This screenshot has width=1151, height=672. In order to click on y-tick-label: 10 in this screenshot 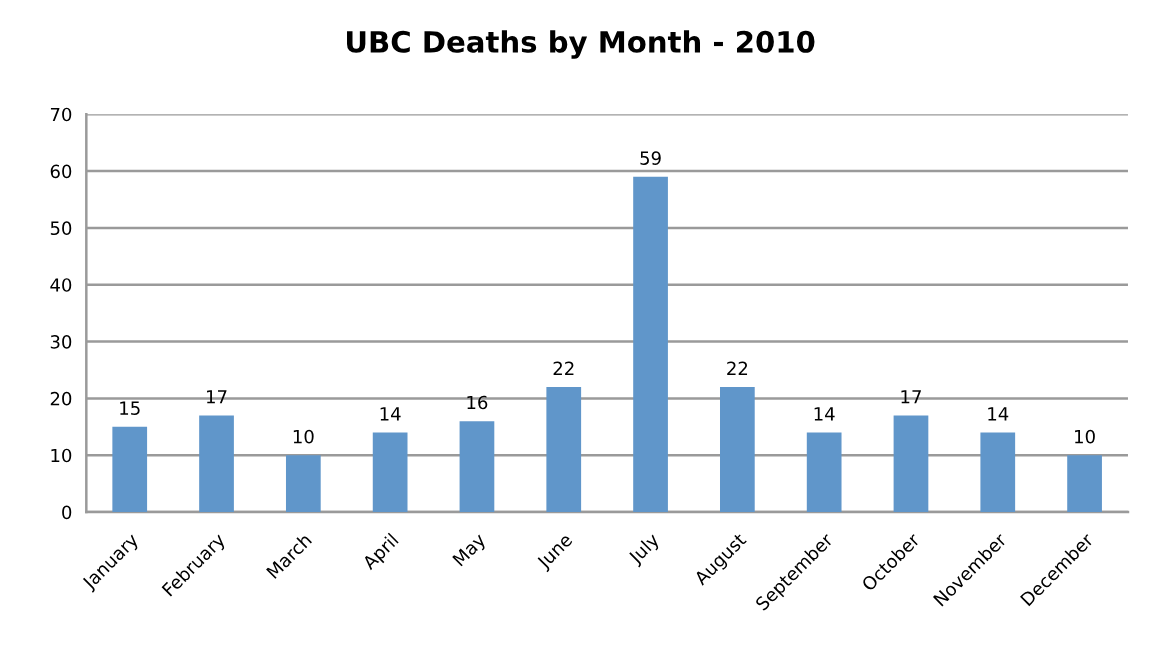, I will do `click(61, 455)`.